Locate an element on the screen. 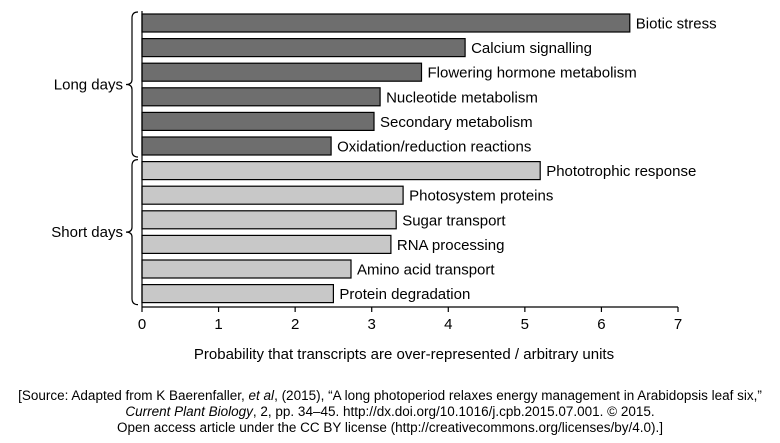  x-tick-label-2: 2 is located at coordinates (295, 324).